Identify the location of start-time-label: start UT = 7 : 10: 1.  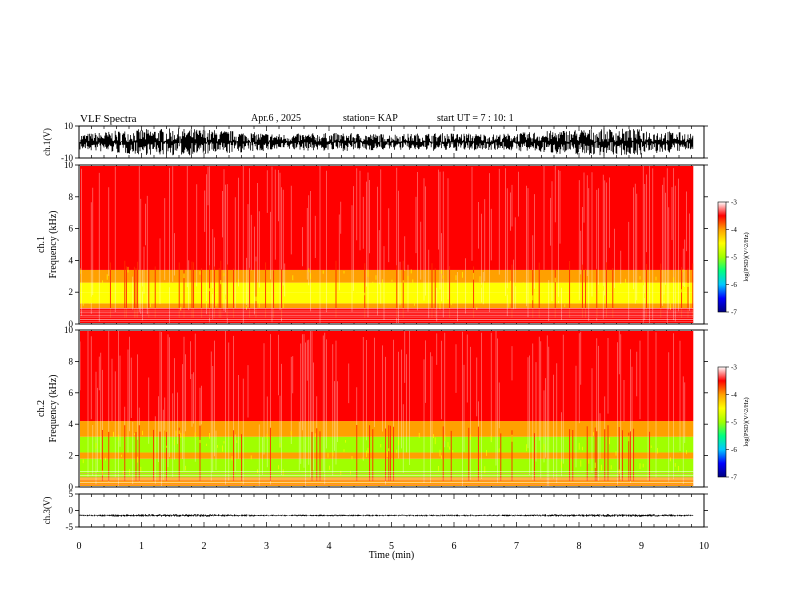
(475, 118).